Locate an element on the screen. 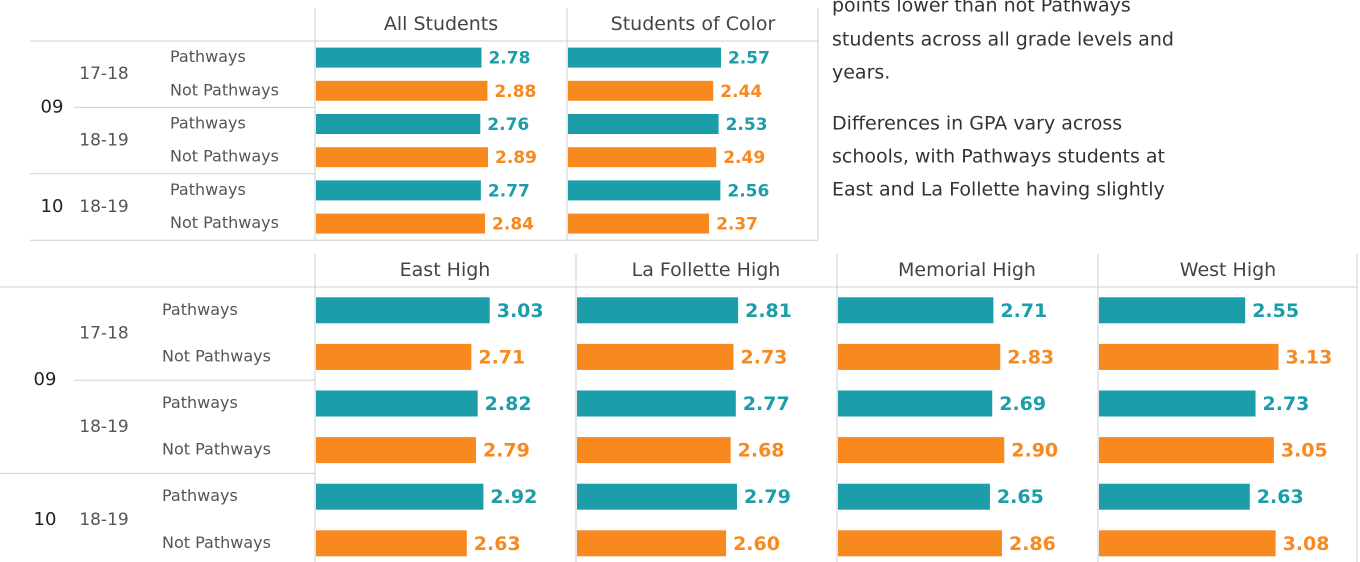 The height and width of the screenshot is (562, 1360). value-label: 2.88 is located at coordinates (515, 92).